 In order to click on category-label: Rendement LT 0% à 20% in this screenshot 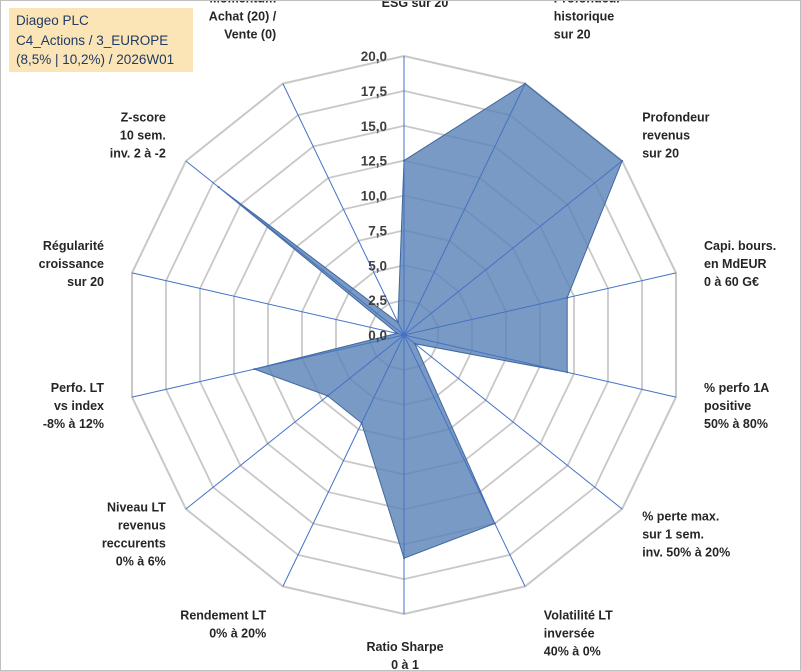, I will do `click(223, 624)`.